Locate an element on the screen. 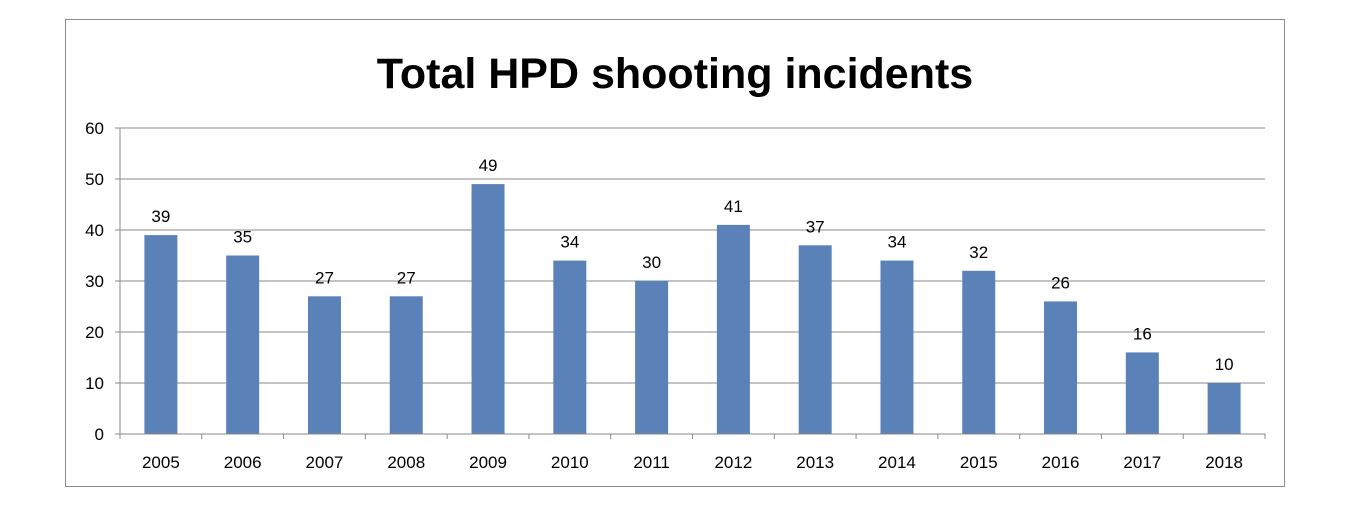 Image resolution: width=1358 pixels, height=506 pixels. y-tick-label: 20 is located at coordinates (94, 332).